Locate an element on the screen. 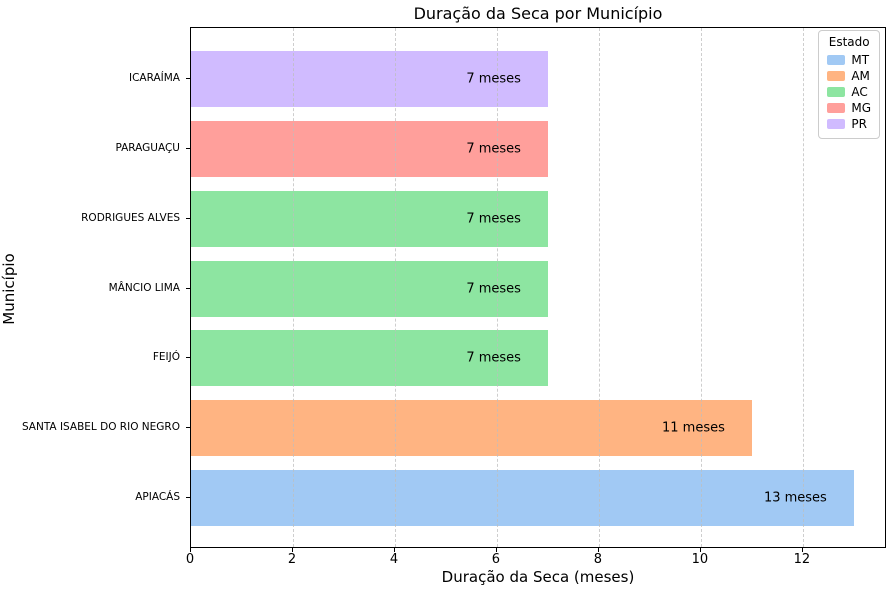  legend-label: MT is located at coordinates (860, 60).